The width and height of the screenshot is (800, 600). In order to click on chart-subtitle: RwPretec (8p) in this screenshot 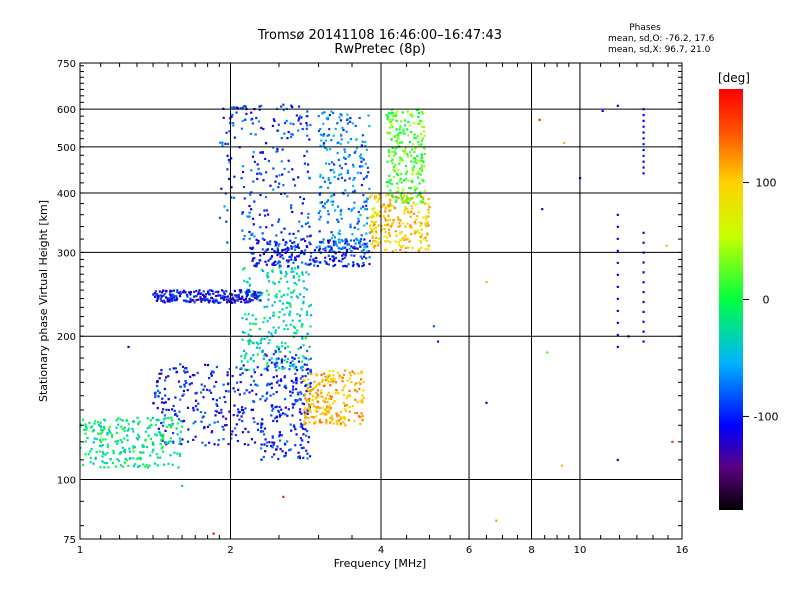, I will do `click(379, 49)`.